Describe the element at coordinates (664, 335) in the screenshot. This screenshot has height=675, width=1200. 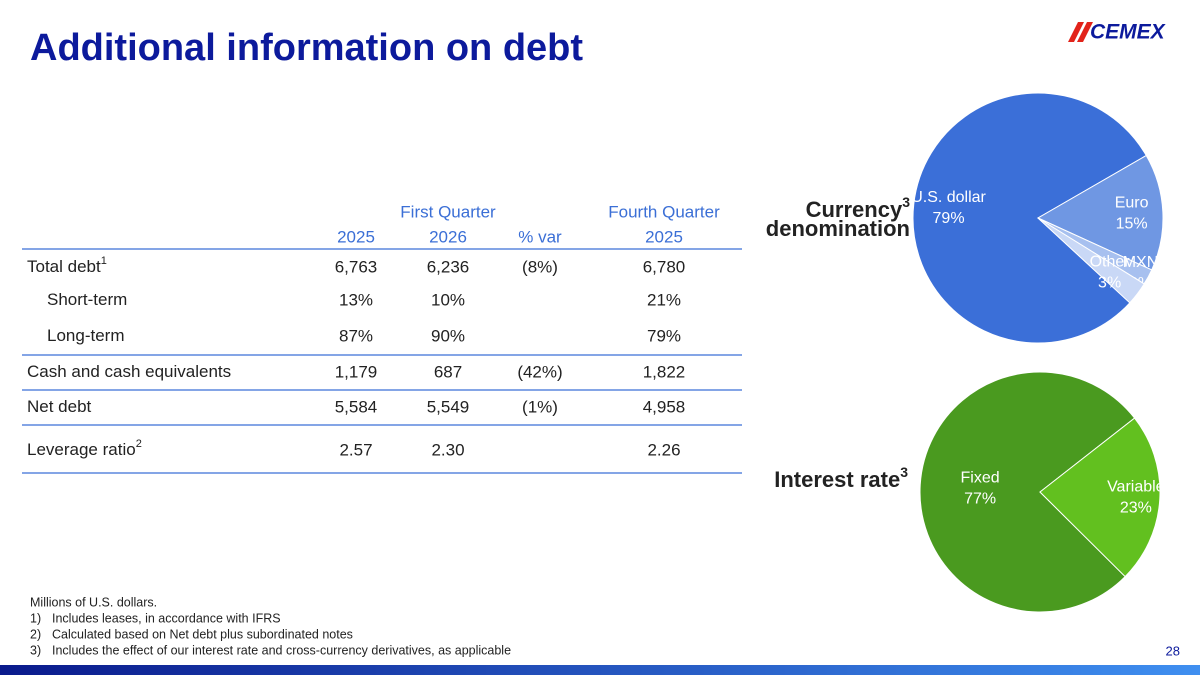
I see `table-cell: 79%` at that location.